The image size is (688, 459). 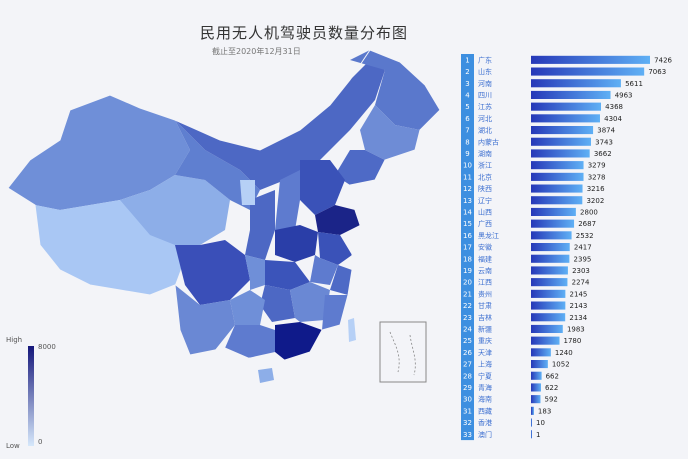 I want to click on province-label: 广东, so click(x=485, y=59).